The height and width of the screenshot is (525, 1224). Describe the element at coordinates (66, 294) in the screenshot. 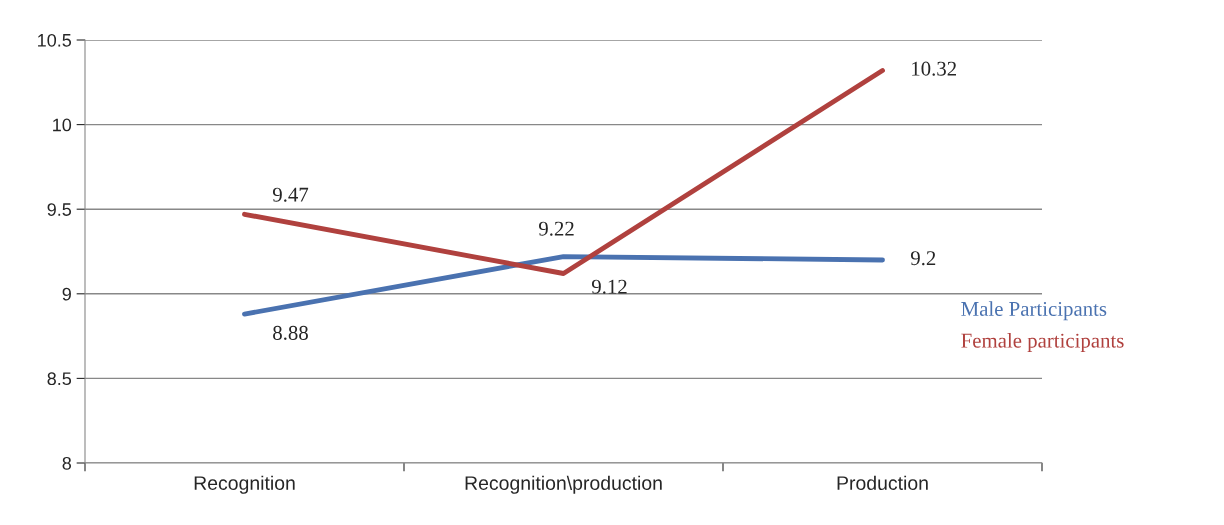

I see `y-tick-label: 9` at that location.